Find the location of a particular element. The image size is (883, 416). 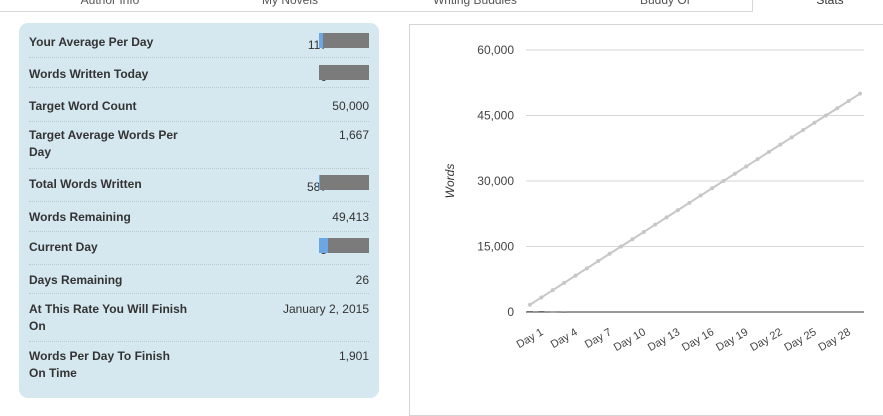

x-tick-label: Day 16 is located at coordinates (698, 340).